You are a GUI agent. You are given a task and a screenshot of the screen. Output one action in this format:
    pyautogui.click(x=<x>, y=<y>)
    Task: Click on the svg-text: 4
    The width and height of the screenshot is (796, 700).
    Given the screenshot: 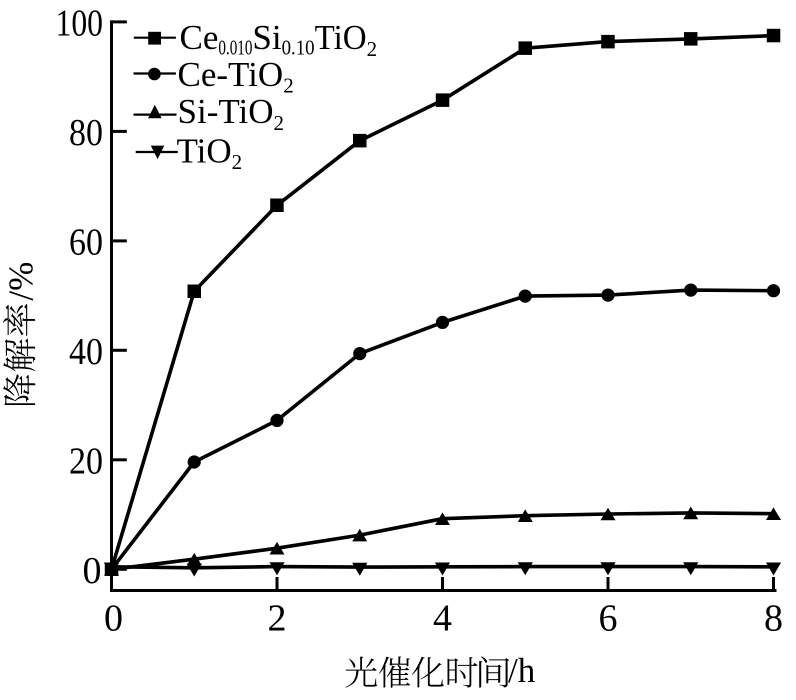 What is the action you would take?
    pyautogui.click(x=442, y=618)
    